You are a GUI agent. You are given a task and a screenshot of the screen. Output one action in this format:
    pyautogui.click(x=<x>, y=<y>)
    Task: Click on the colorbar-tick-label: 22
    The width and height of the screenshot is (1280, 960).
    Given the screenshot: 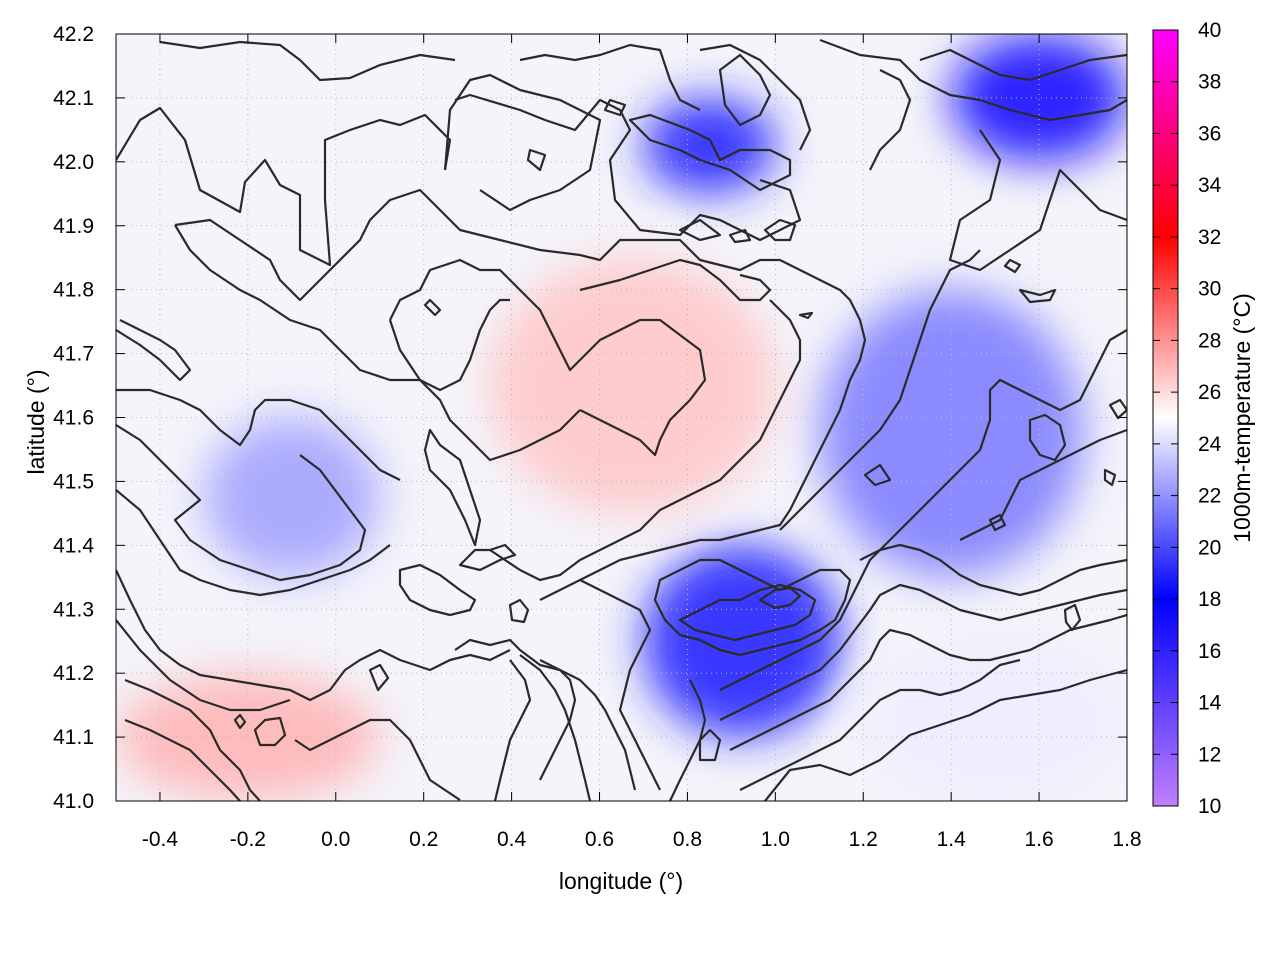 What is the action you would take?
    pyautogui.click(x=1209, y=496)
    